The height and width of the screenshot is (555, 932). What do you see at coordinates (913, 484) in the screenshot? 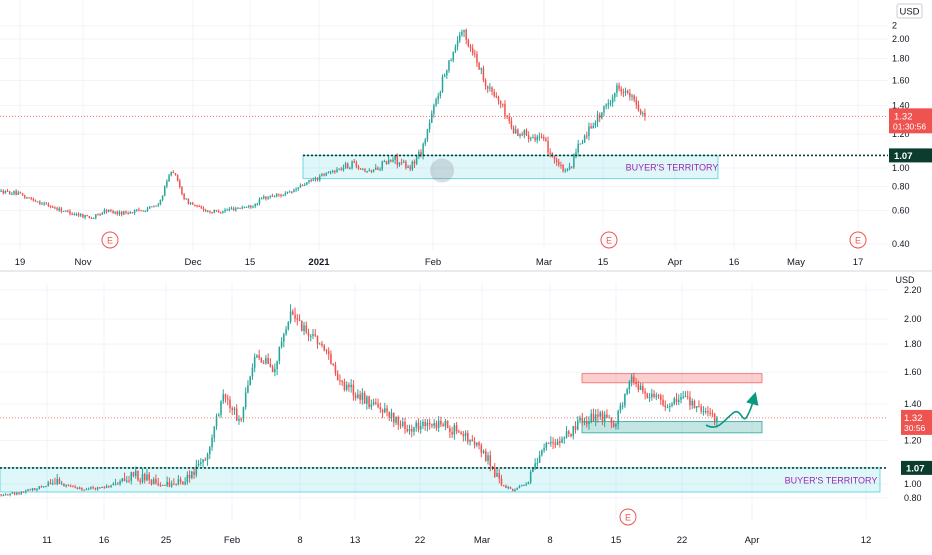
I see `price-tick-label: 1.00` at bounding box center [913, 484].